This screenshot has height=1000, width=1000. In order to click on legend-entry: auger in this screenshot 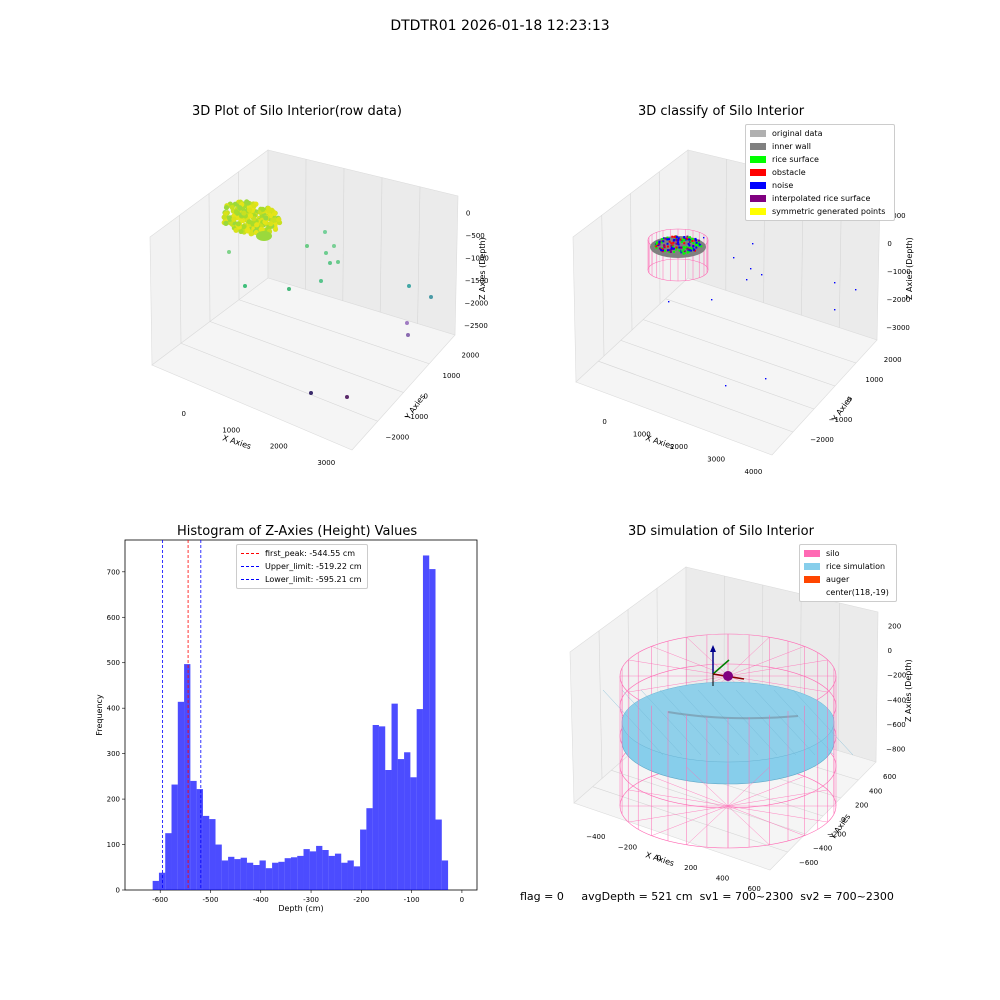, I will do `click(848, 579)`.